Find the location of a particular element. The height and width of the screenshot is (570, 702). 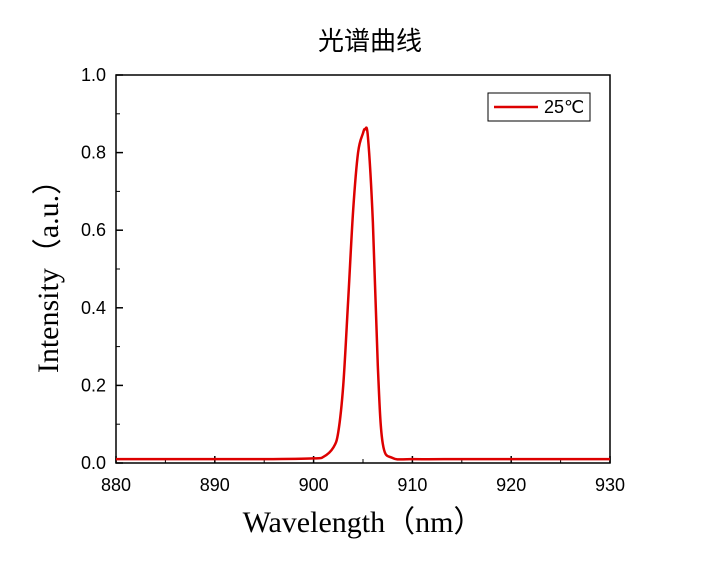

y-tick-label: 1.0 is located at coordinates (93, 75).